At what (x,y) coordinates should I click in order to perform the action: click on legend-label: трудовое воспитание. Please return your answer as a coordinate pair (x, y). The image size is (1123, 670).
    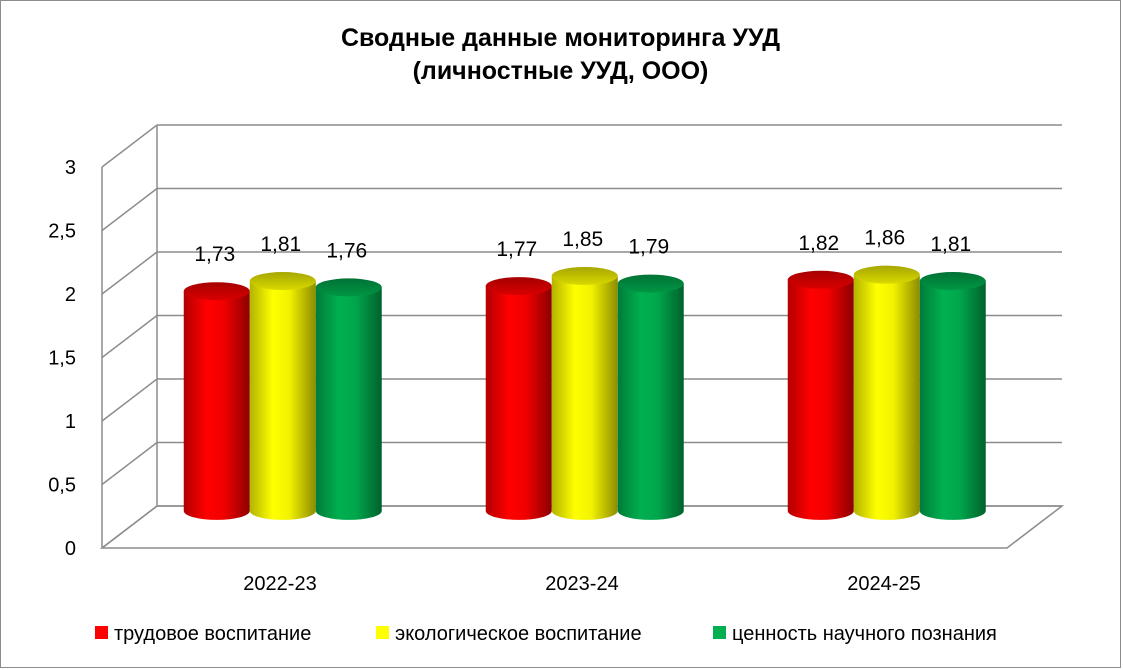
    Looking at the image, I should click on (212, 634).